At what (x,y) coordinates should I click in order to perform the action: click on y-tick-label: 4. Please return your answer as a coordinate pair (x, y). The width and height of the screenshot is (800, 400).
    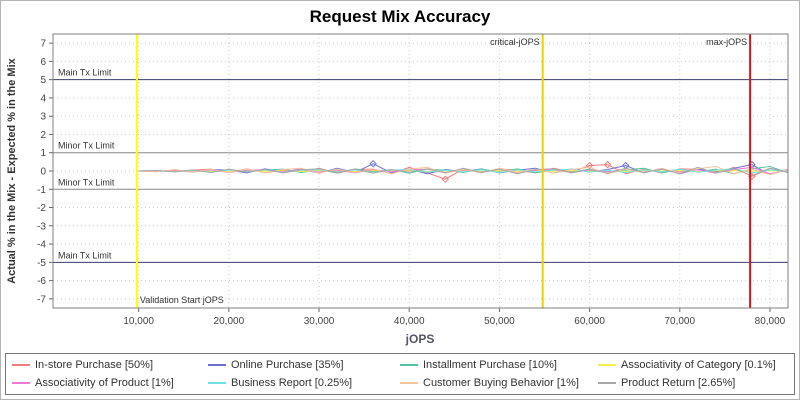
    Looking at the image, I should click on (43, 98).